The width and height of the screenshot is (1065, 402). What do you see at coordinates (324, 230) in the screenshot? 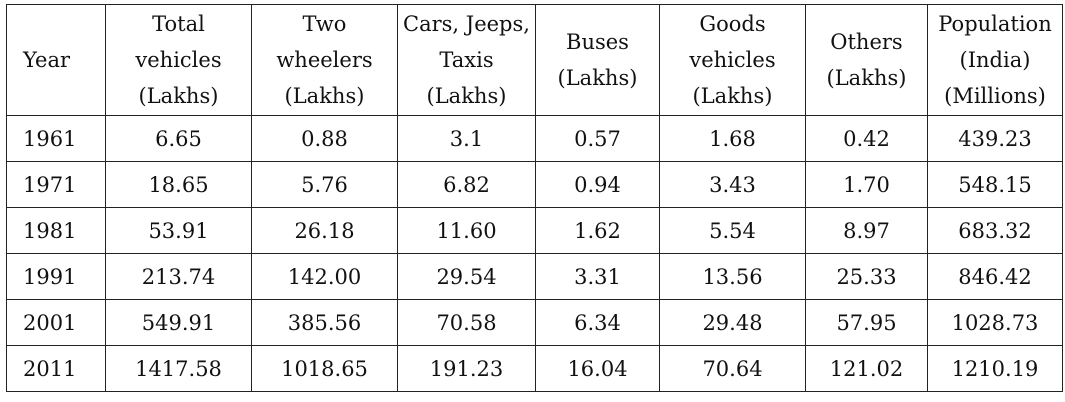
I see `cell-two-wheelers: 26.18` at bounding box center [324, 230].